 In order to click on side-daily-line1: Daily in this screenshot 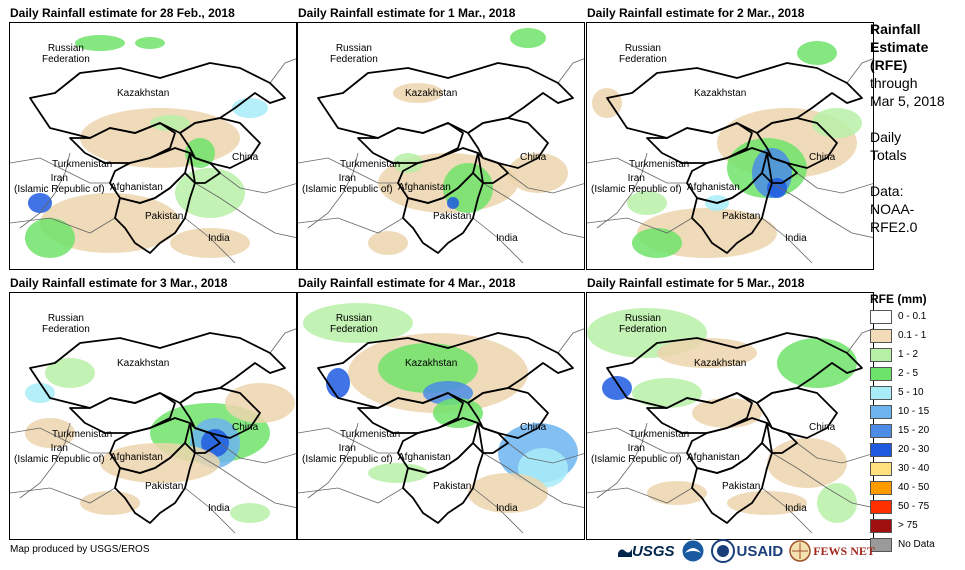, I will do `click(886, 137)`.